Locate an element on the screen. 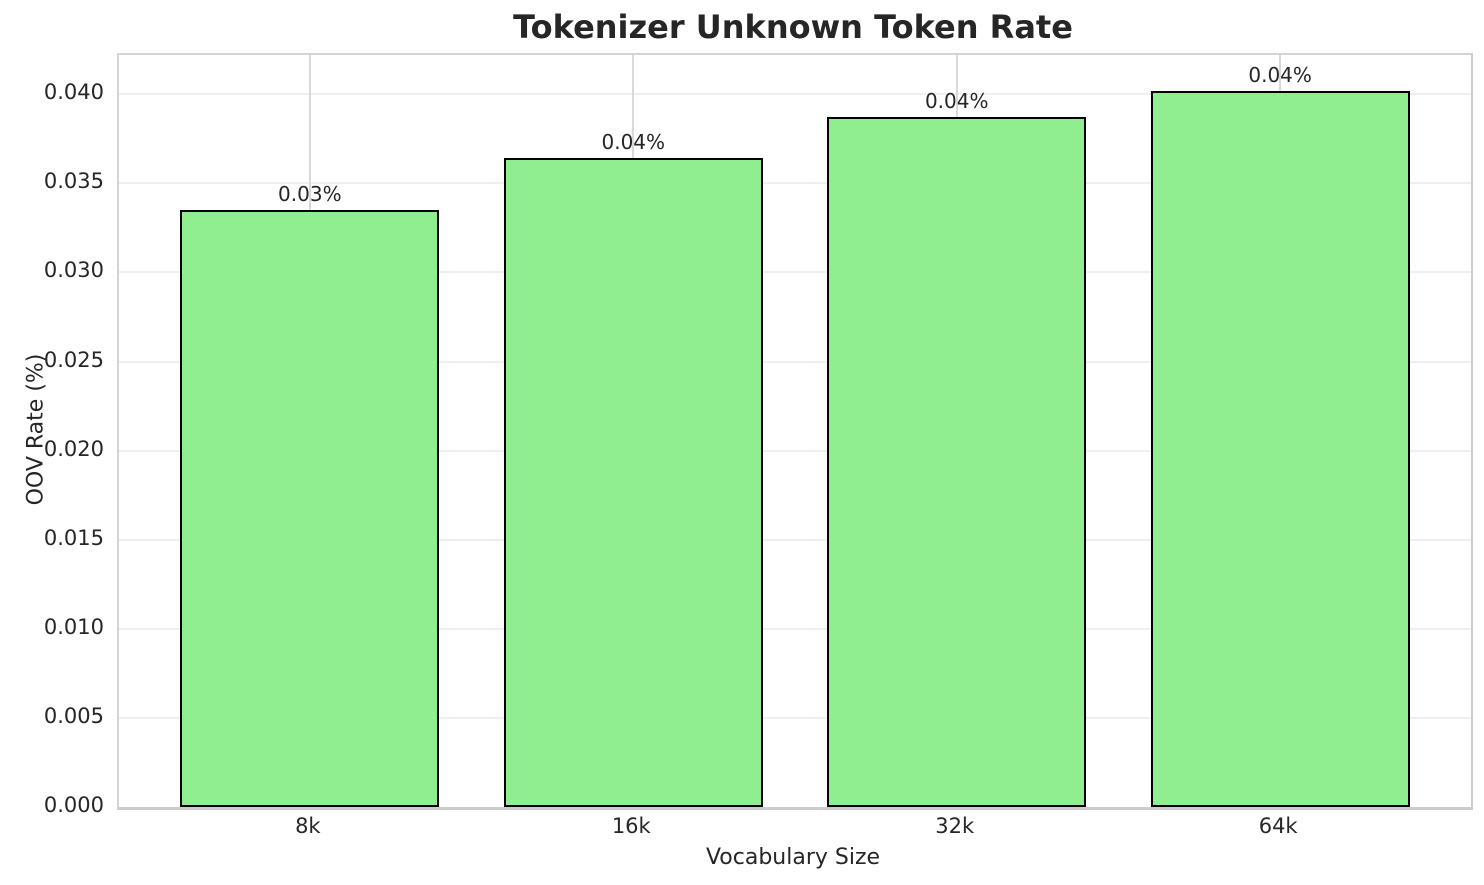 The width and height of the screenshot is (1484, 885). bar-64k is located at coordinates (1280, 448).